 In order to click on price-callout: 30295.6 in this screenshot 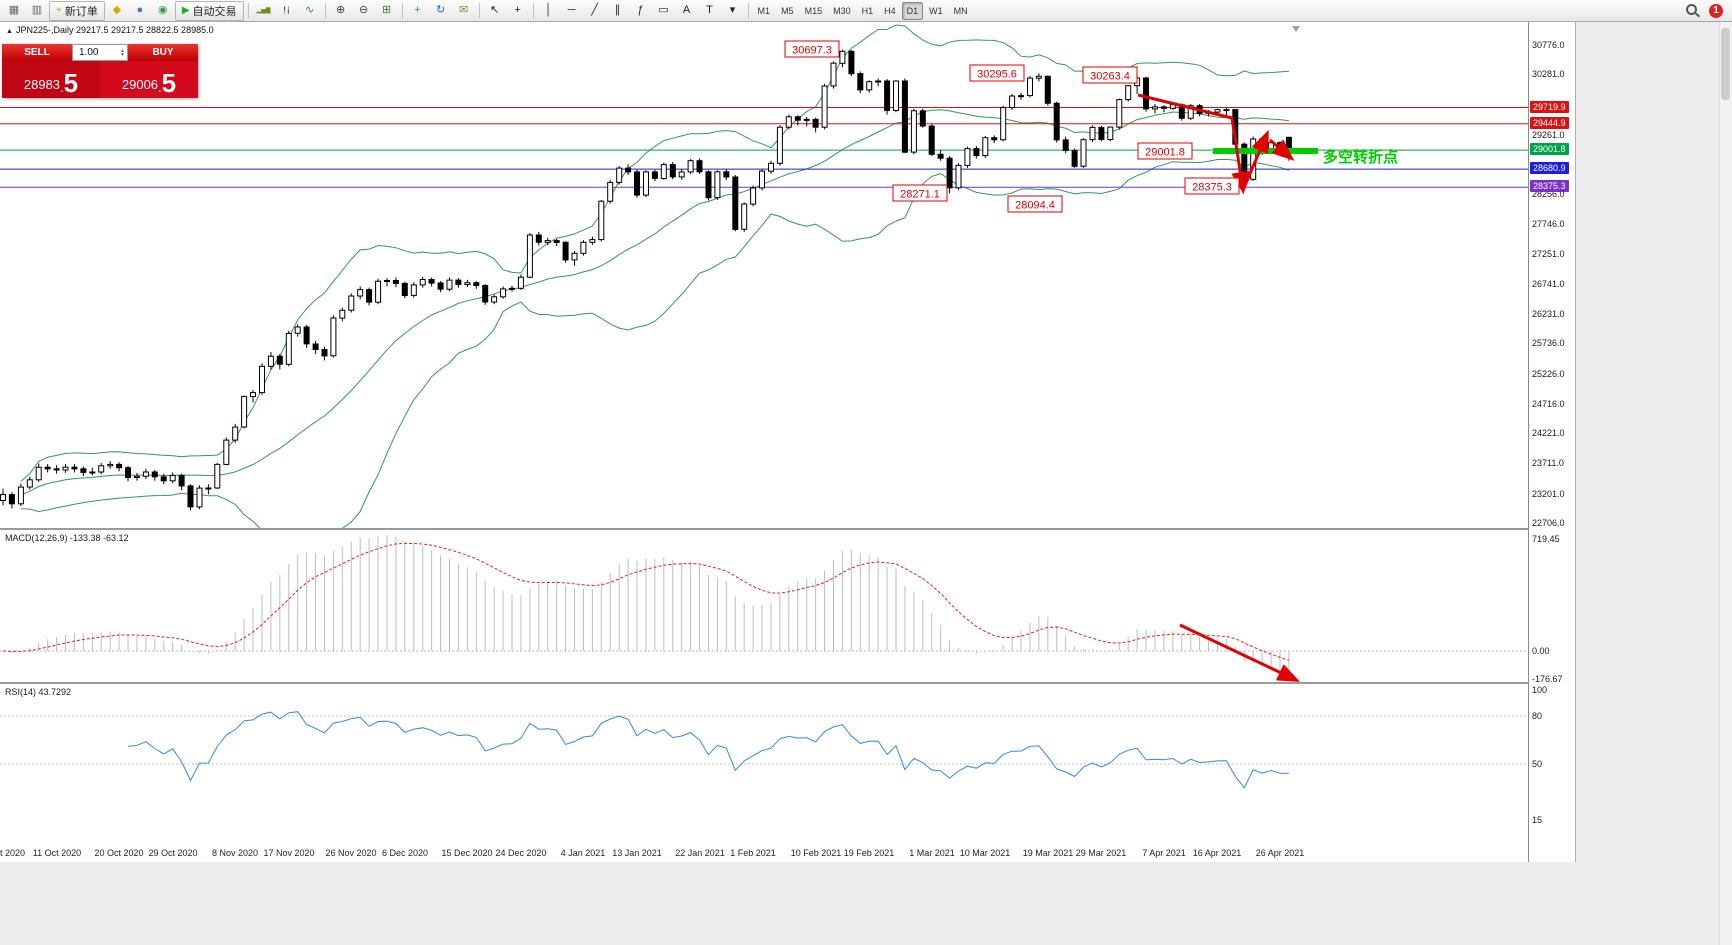, I will do `click(997, 73)`.